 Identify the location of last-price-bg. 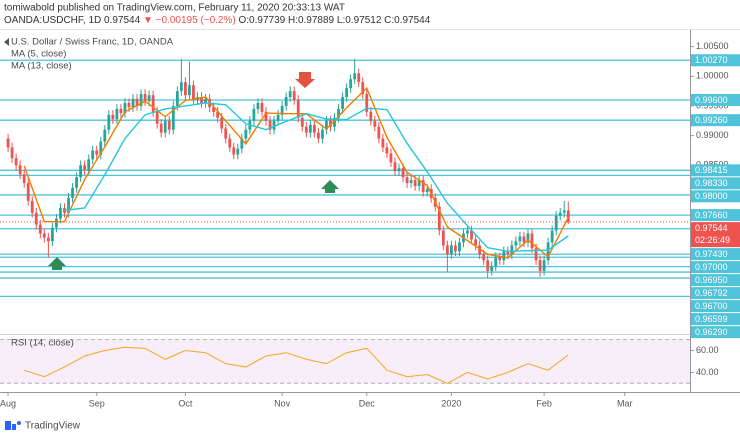
(715, 235).